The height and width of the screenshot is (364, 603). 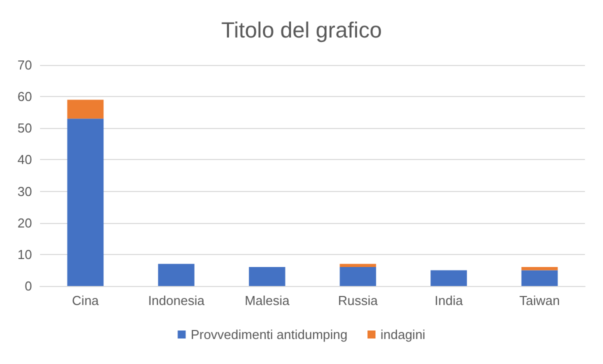 What do you see at coordinates (177, 300) in the screenshot?
I see `x-tick-label: Indonesia` at bounding box center [177, 300].